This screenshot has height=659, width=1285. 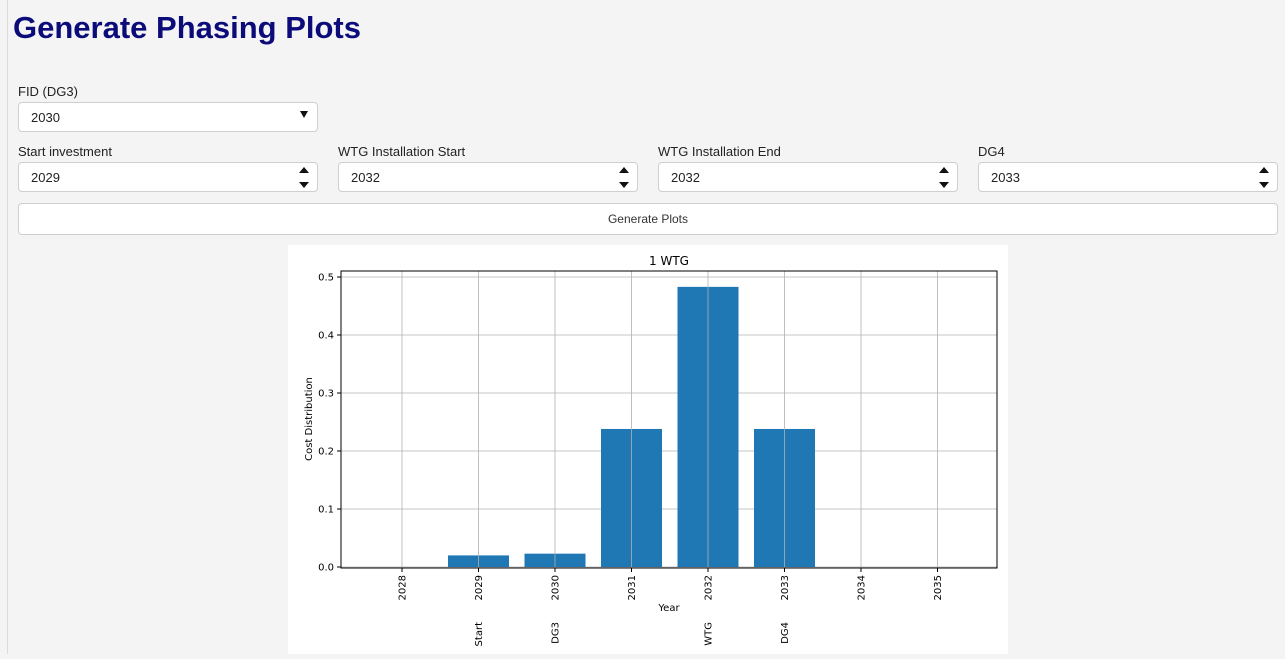 I want to click on wtg-start-input: 2032, so click(x=488, y=177).